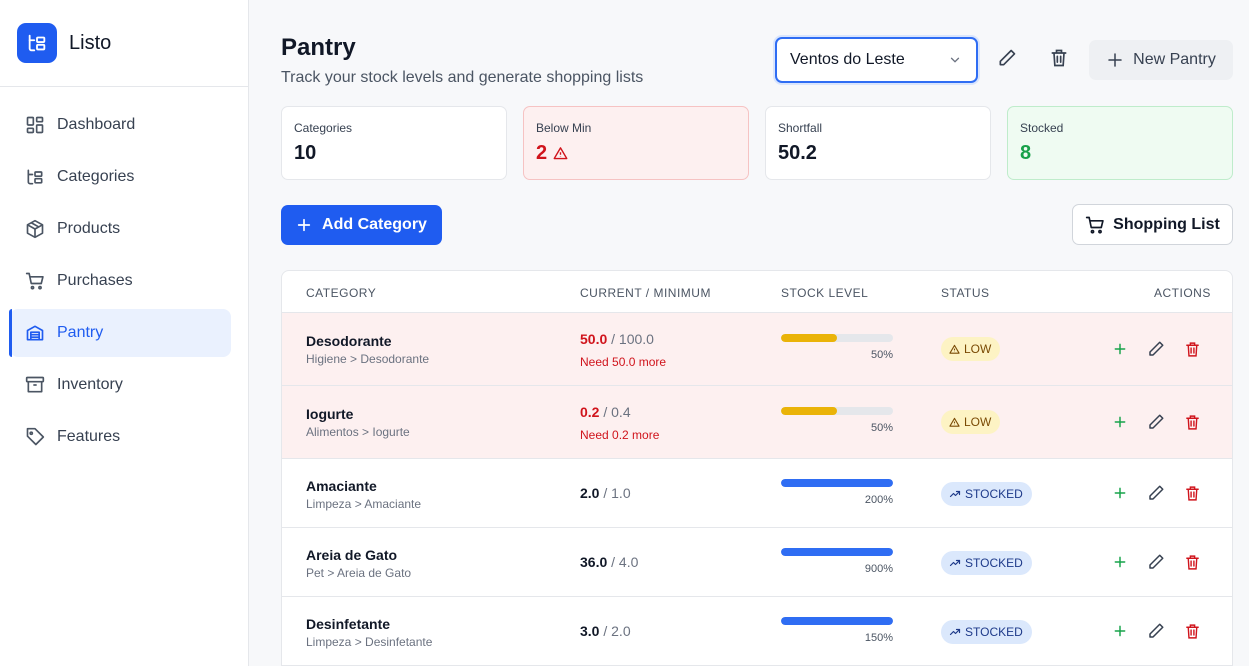  What do you see at coordinates (632, 339) in the screenshot?
I see `minimum-value: / 100.0` at bounding box center [632, 339].